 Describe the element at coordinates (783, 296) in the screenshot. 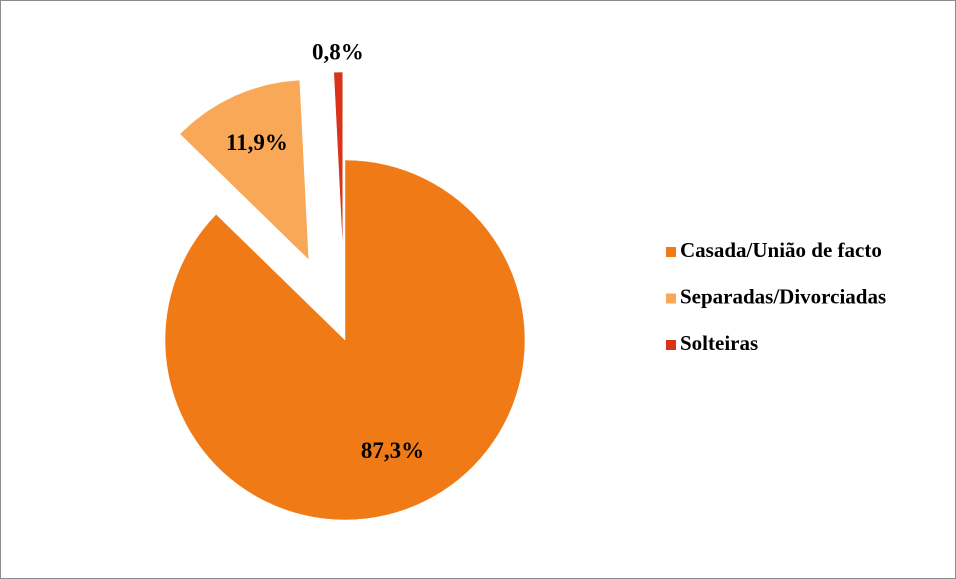

I see `legend-label: Separadas/Divorciadas` at that location.